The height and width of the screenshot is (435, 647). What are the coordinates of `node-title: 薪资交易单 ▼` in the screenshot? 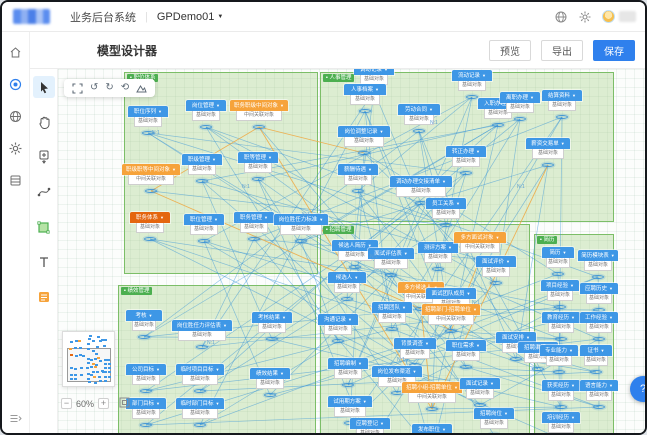 It's located at (548, 143).